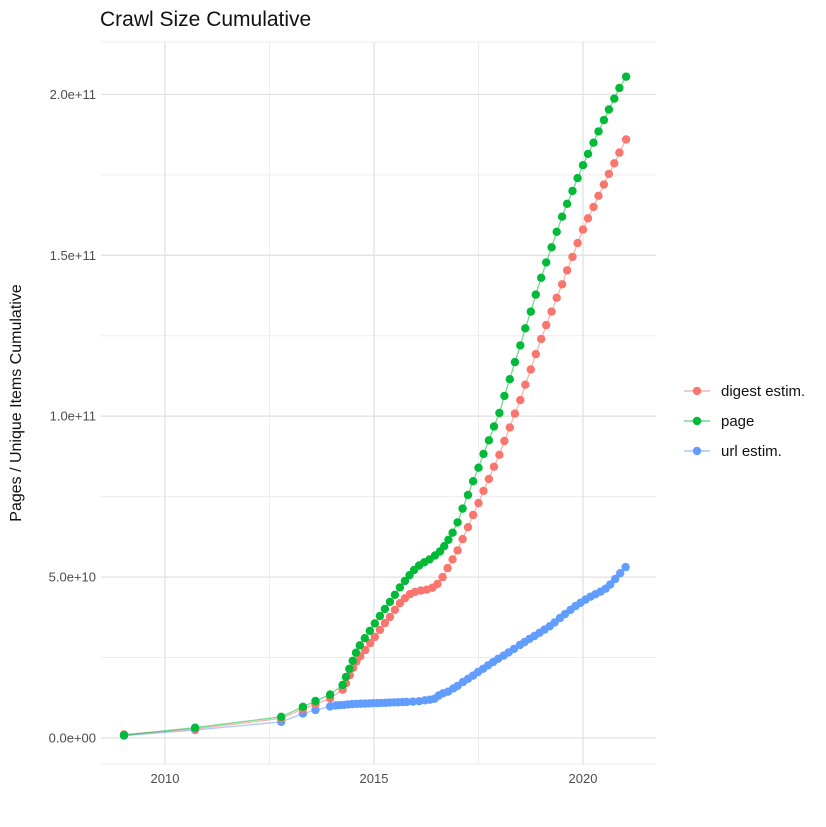 The image size is (826, 827). Describe the element at coordinates (697, 421) in the screenshot. I see `legend-key-page-icon` at that location.